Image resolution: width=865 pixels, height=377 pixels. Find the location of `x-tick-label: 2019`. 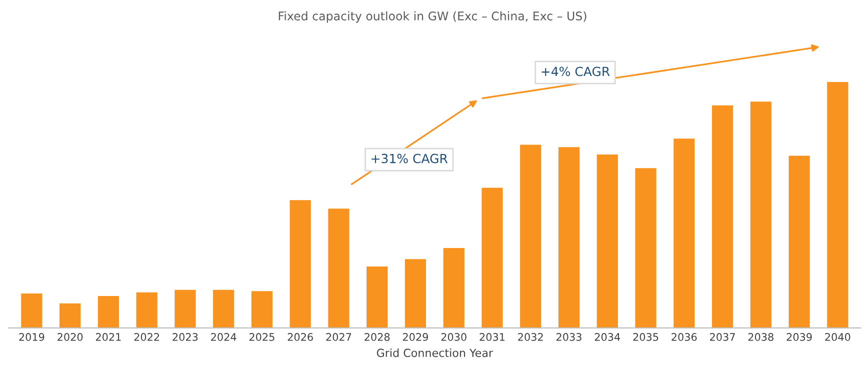

x-tick-label: 2019 is located at coordinates (31, 337).